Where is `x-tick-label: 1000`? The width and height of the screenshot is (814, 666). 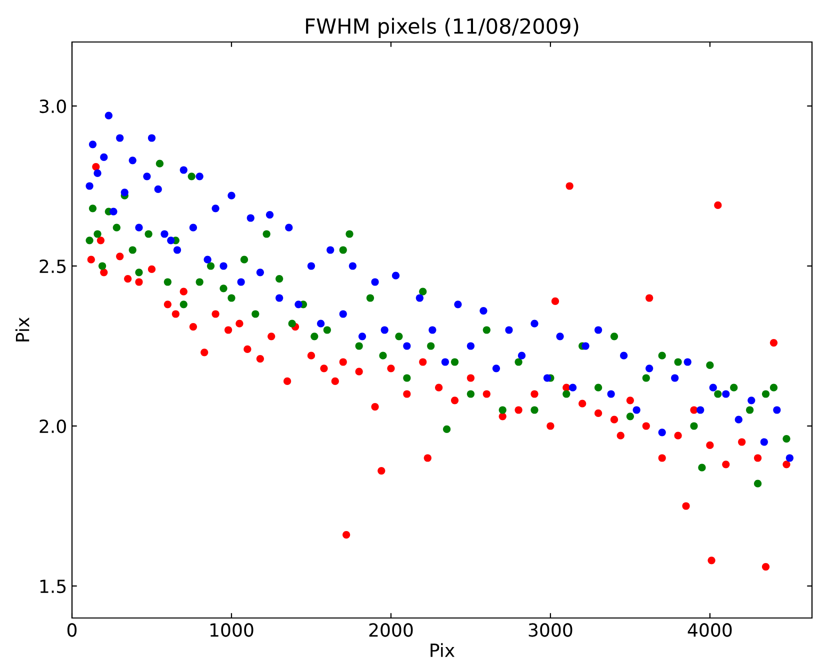 x-tick-label: 1000 is located at coordinates (232, 630).